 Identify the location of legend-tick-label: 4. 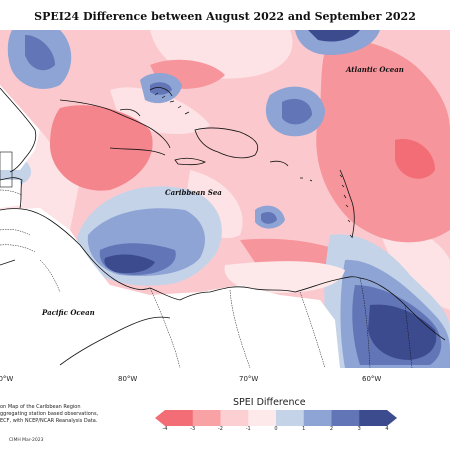
(387, 429).